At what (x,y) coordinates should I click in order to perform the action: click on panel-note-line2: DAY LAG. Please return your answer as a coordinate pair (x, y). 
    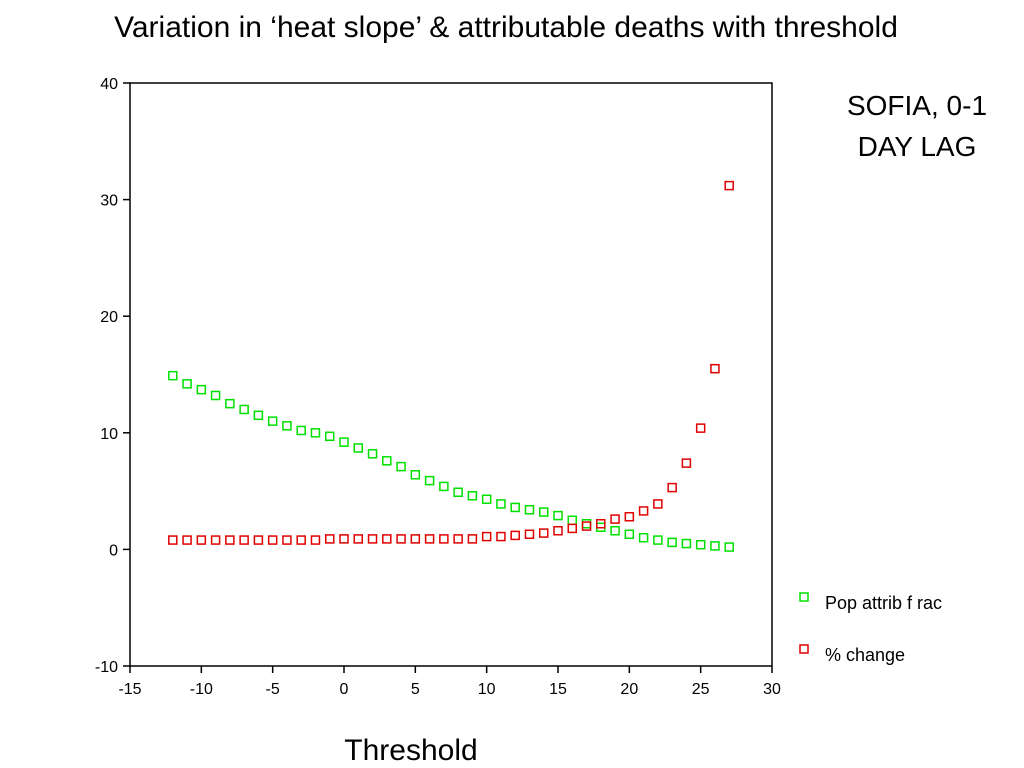
    Looking at the image, I should click on (917, 146).